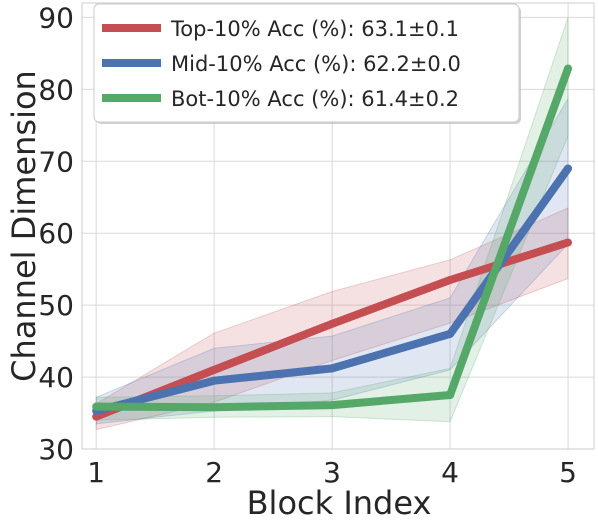  What do you see at coordinates (568, 472) in the screenshot?
I see `x-tick-label: 5` at bounding box center [568, 472].